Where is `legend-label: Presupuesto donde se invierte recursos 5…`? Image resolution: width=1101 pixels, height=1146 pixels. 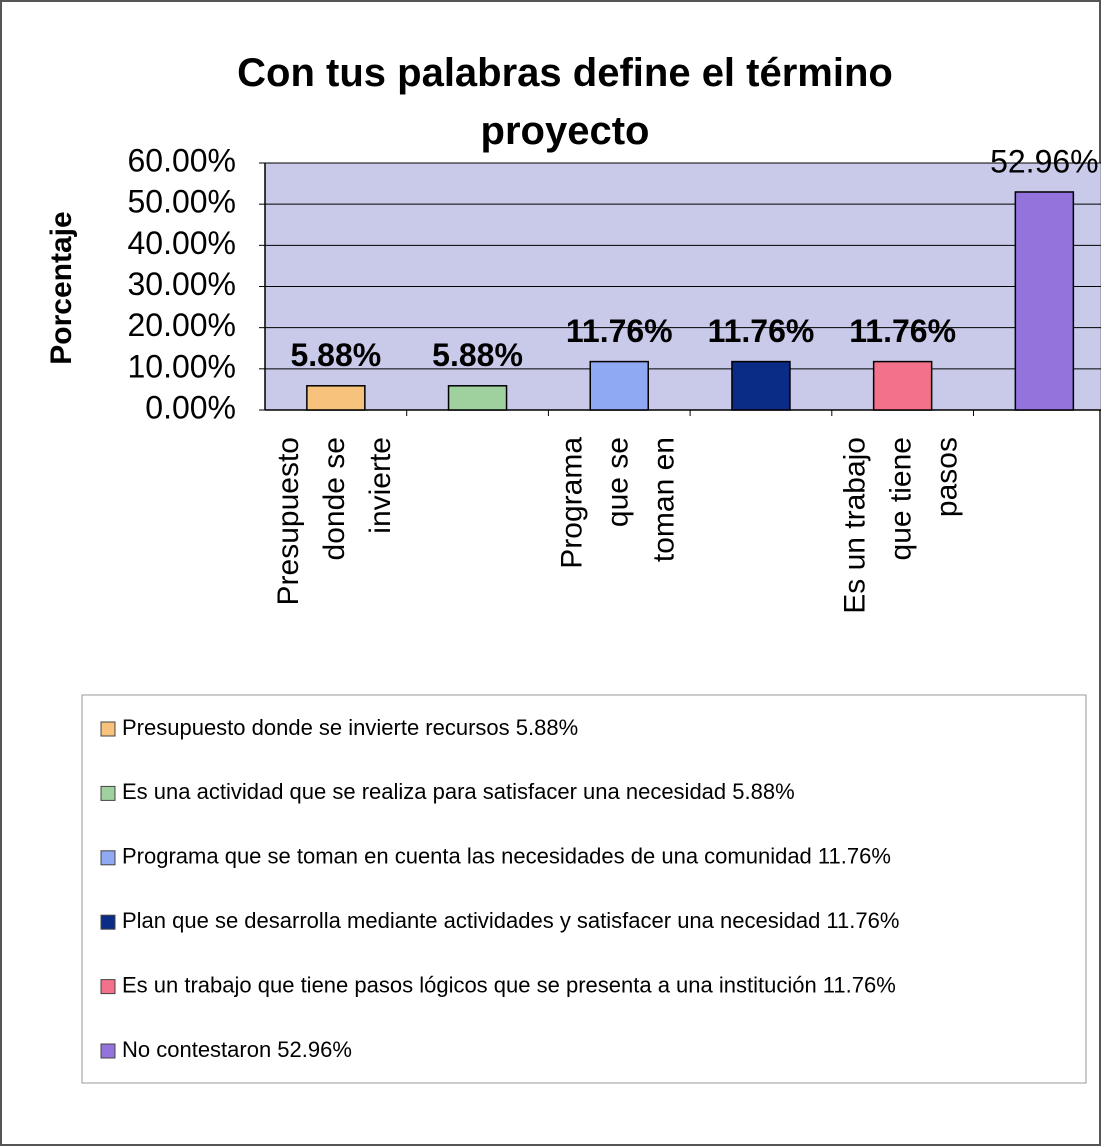 legend-label: Presupuesto donde se invierte recursos 5… is located at coordinates (350, 727).